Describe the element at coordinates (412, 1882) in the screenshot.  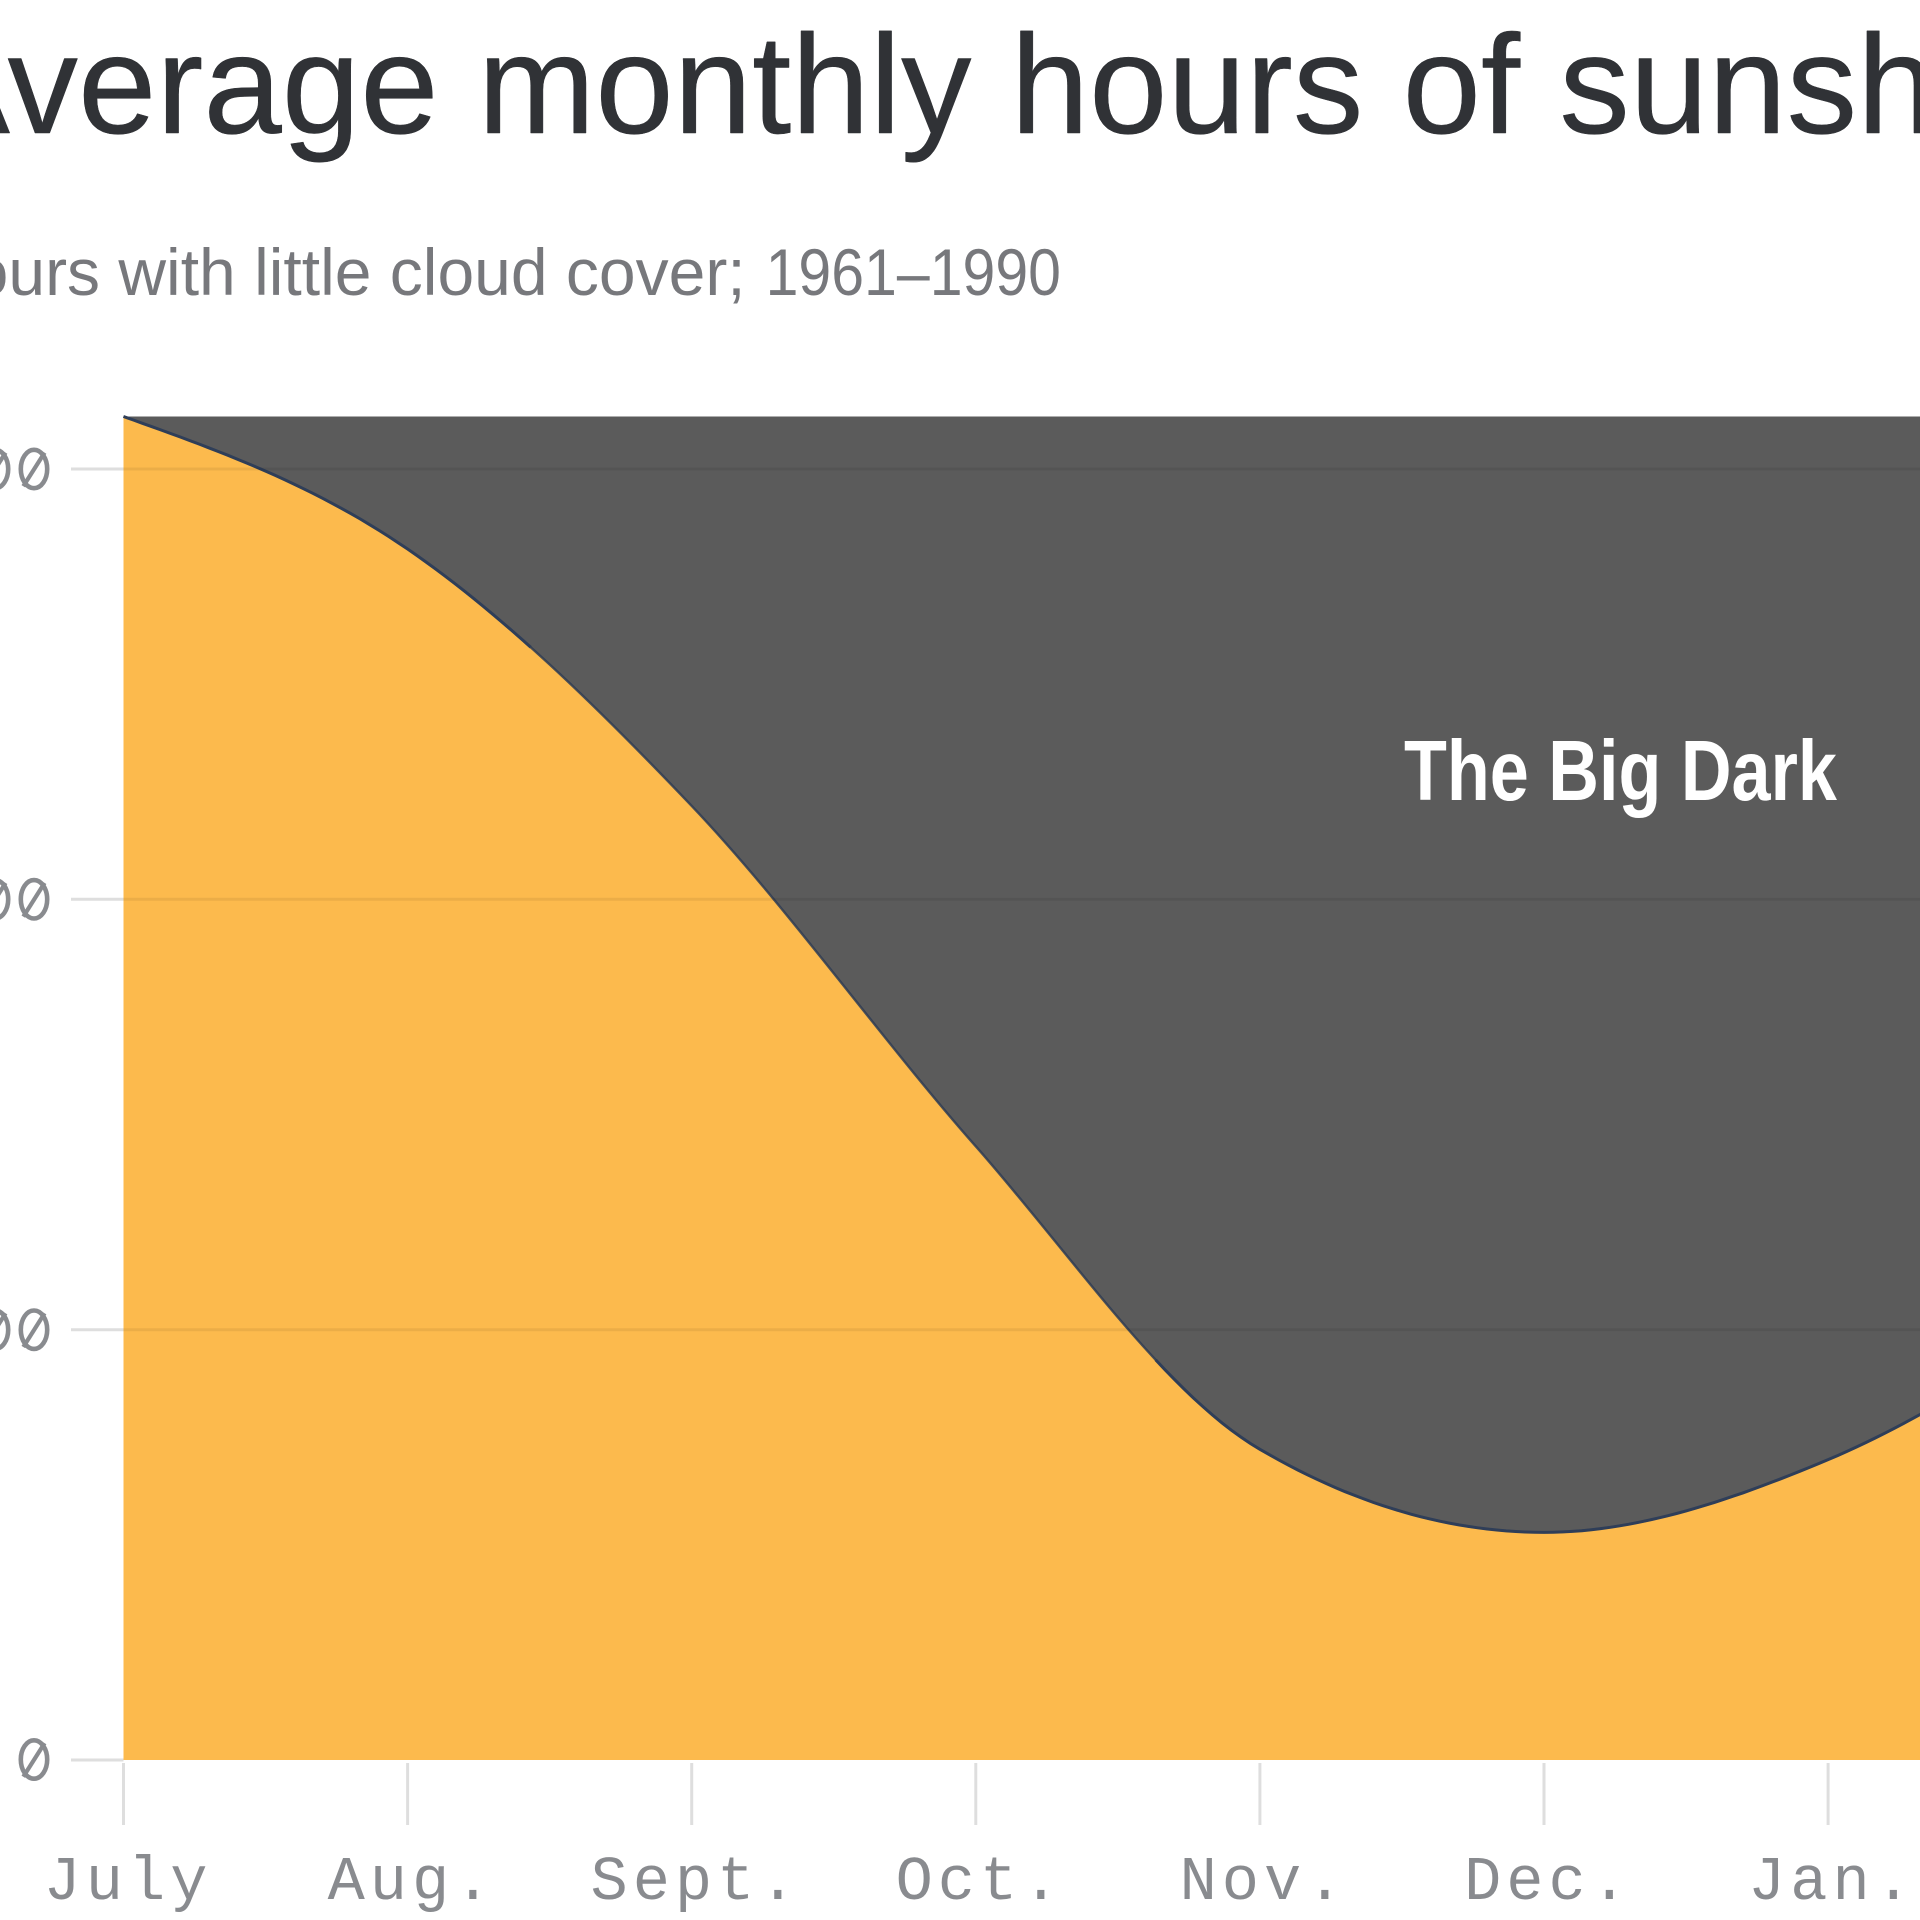
I see `svg-text: Aug.` at that location.